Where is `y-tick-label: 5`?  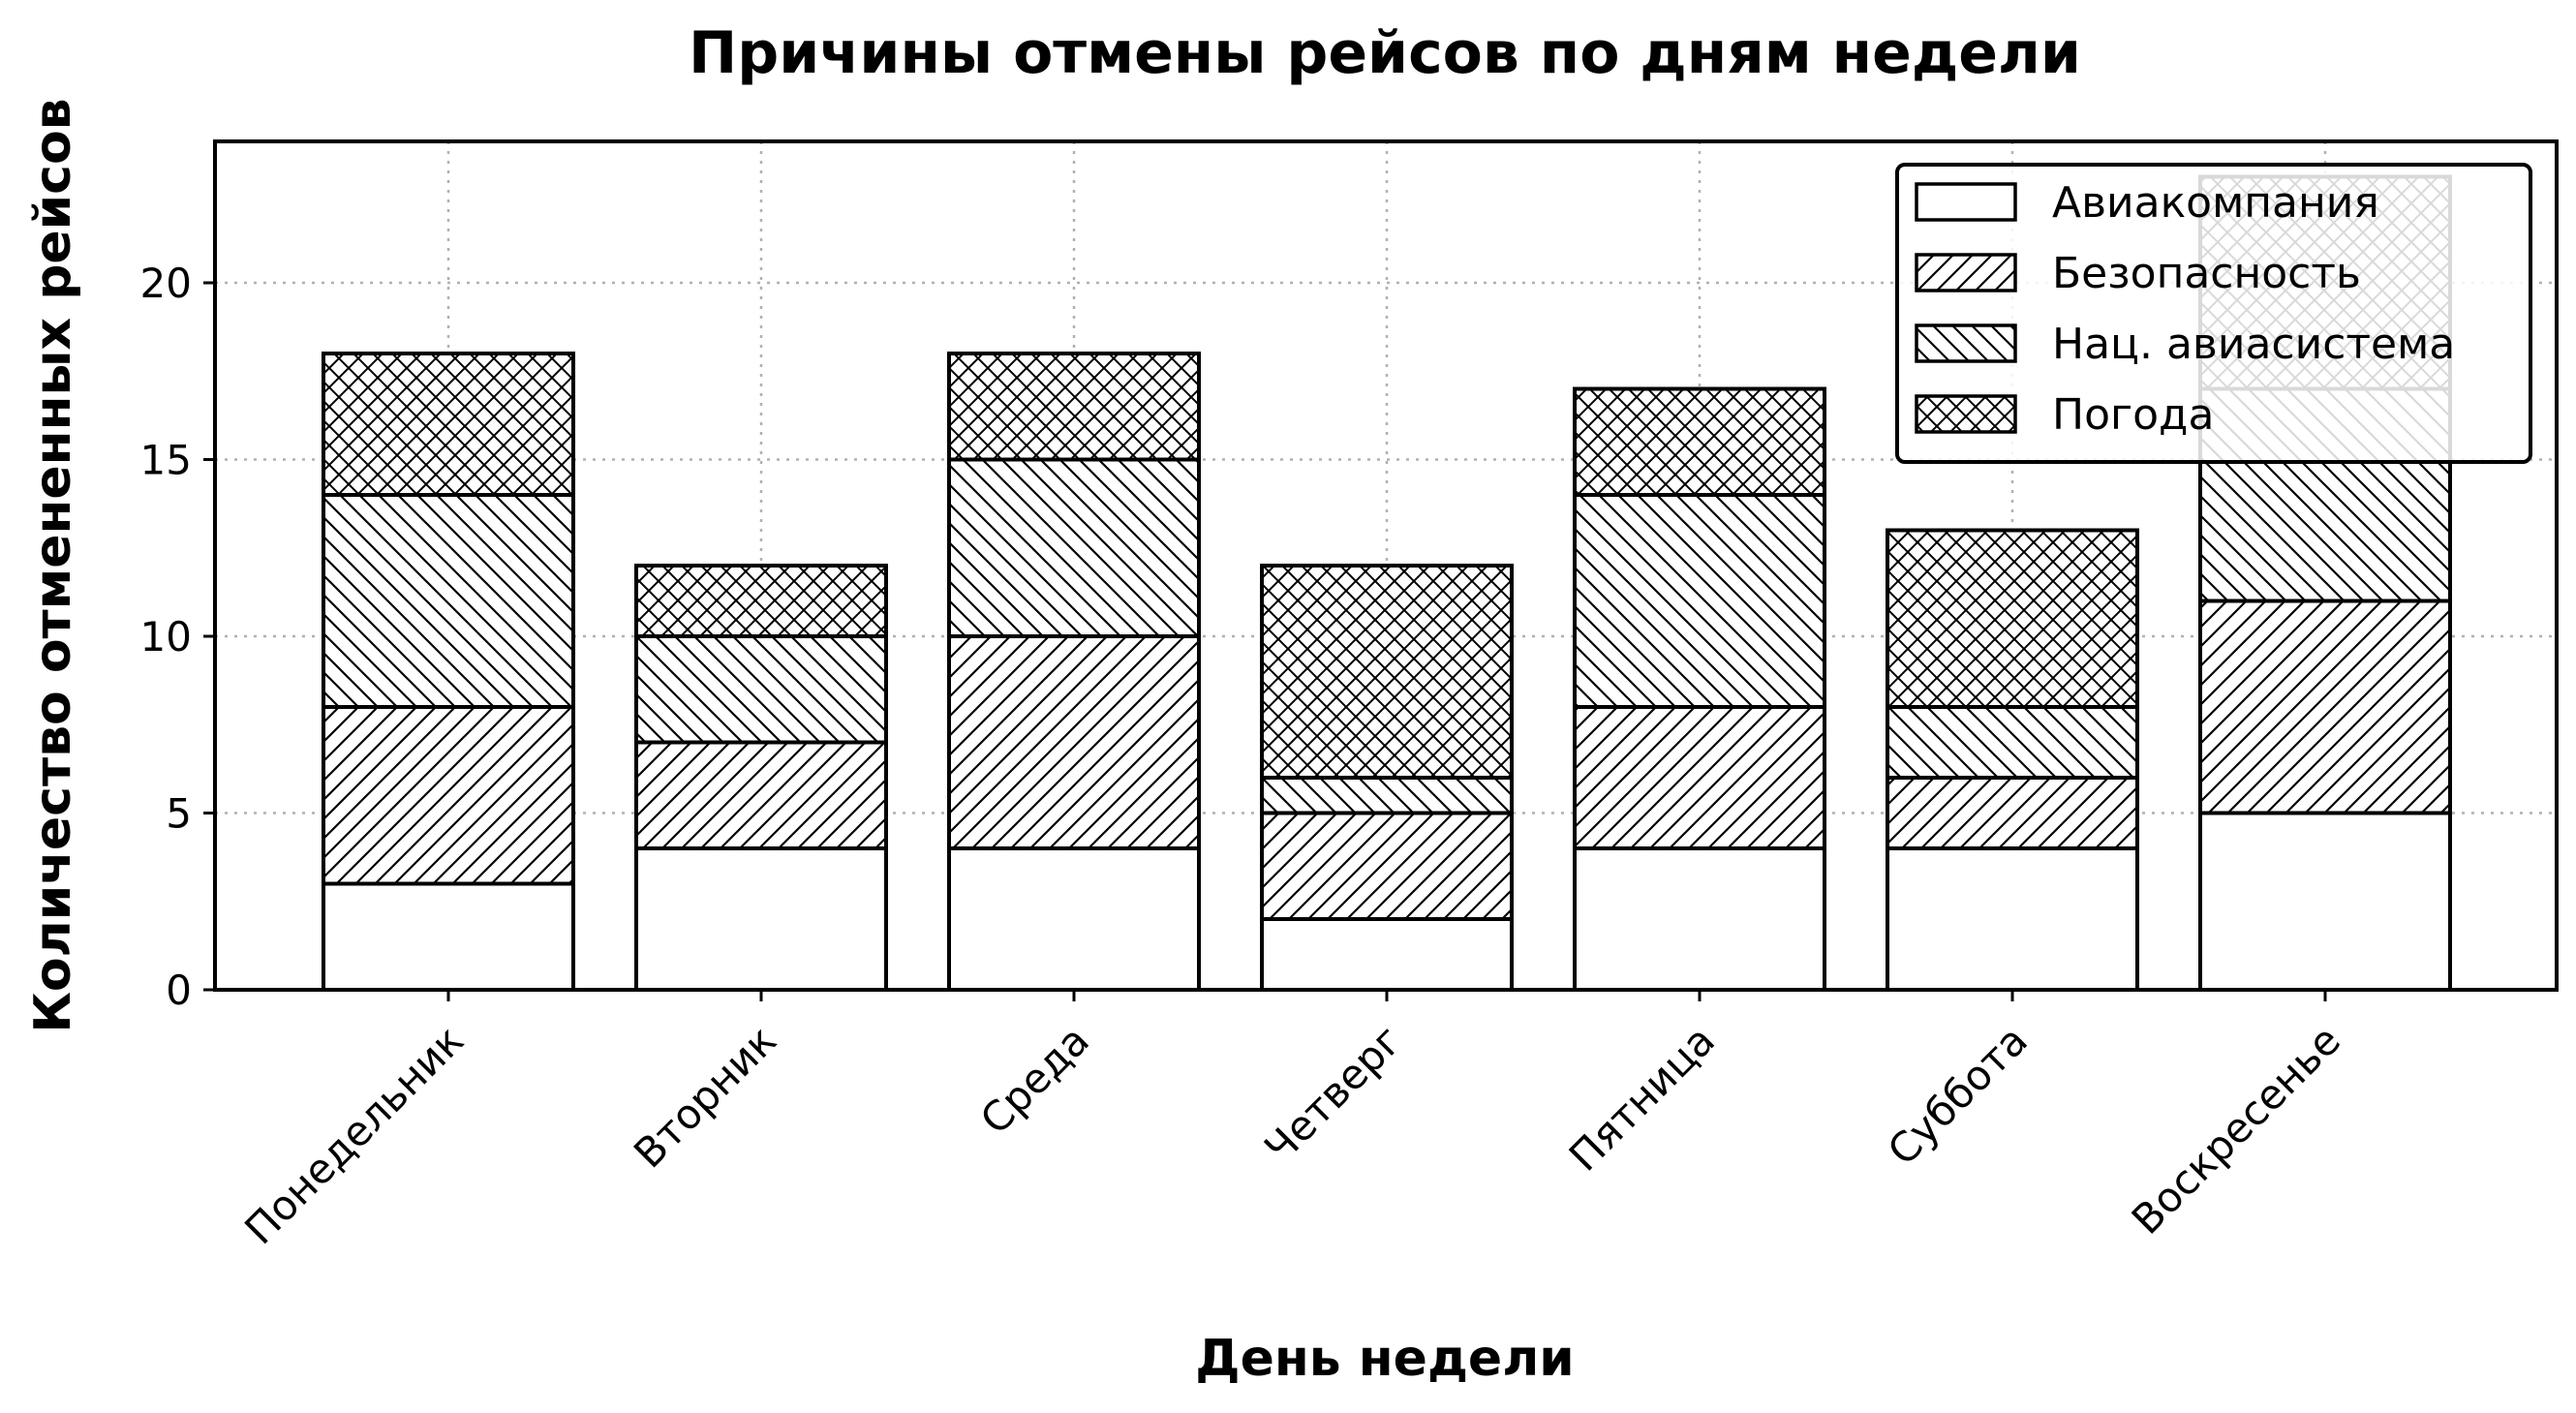
y-tick-label: 5 is located at coordinates (179, 814).